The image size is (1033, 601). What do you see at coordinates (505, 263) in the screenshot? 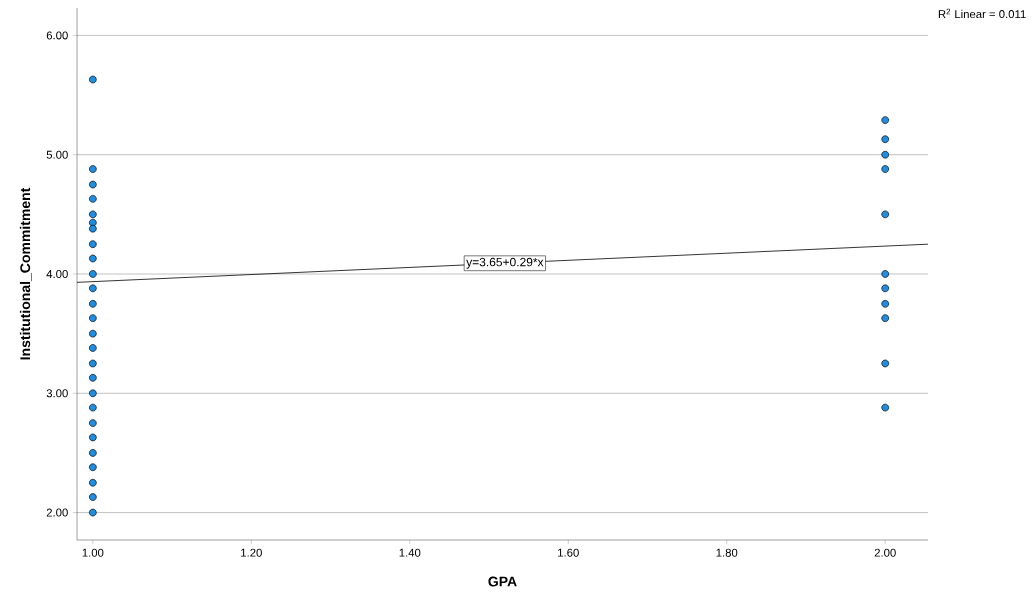
I see `annotation: y=3.65+0.29*x` at bounding box center [505, 263].